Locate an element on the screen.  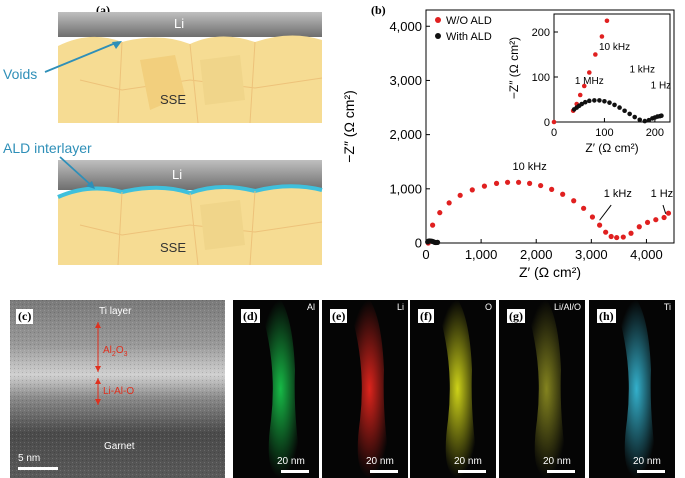
inset-annotation-1mhz: 1 MHz is located at coordinates (589, 81).